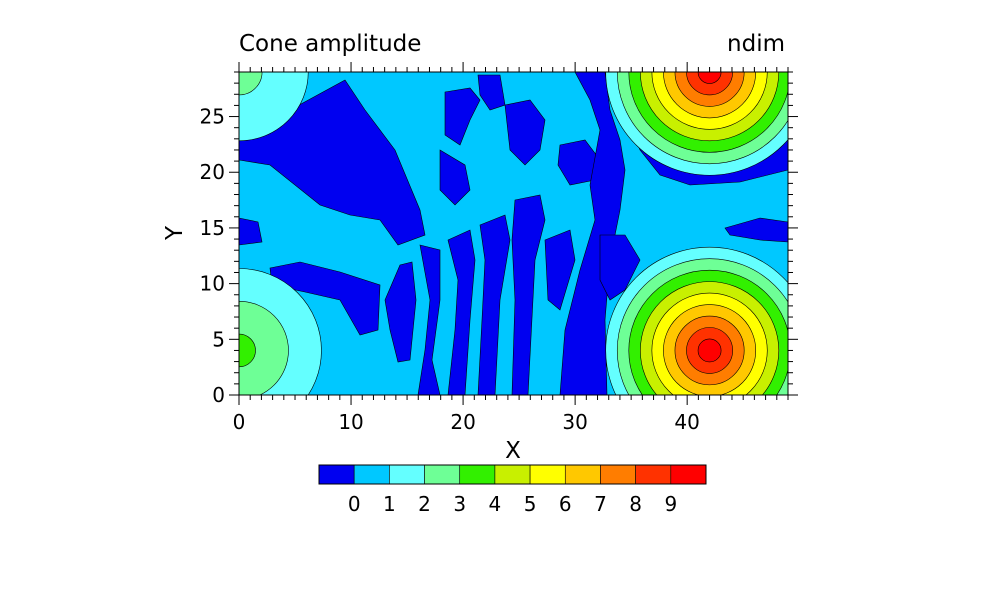 The width and height of the screenshot is (1000, 600). What do you see at coordinates (218, 395) in the screenshot?
I see `y-tick-label-0: 0` at bounding box center [218, 395].